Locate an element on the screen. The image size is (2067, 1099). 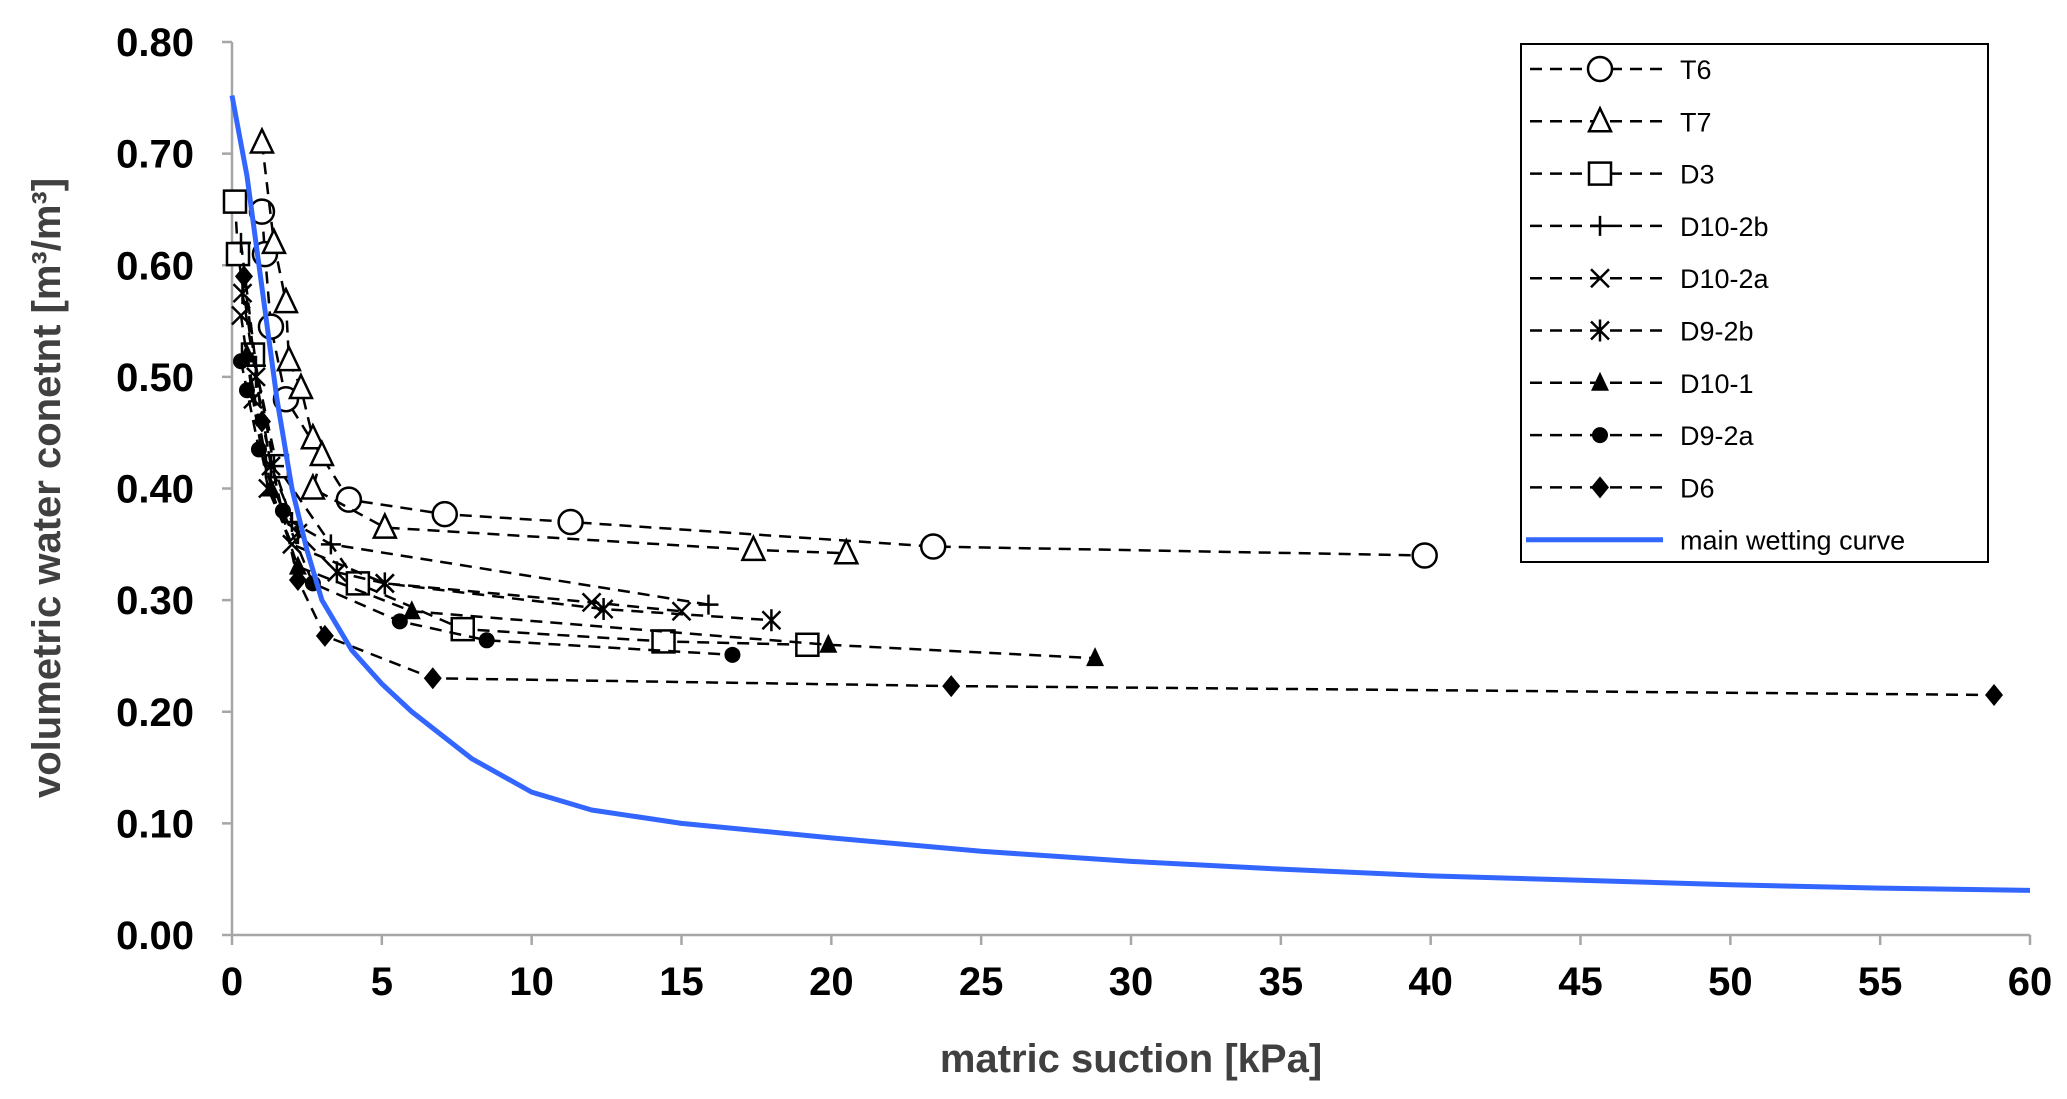
y-tick-label: 0.40 is located at coordinates (155, 490).